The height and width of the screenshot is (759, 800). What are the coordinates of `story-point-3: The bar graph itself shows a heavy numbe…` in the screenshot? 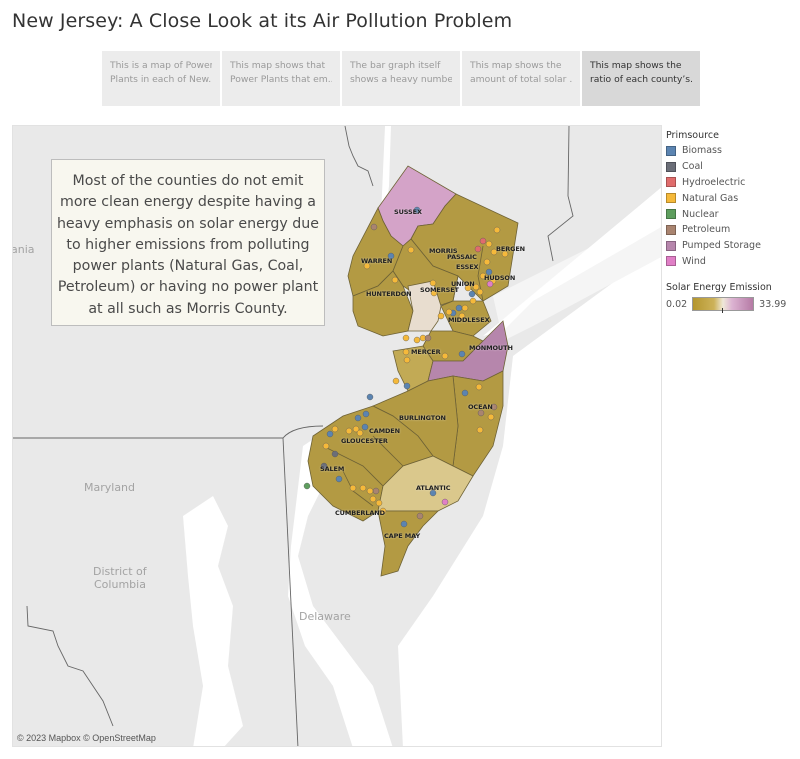 It's located at (401, 78).